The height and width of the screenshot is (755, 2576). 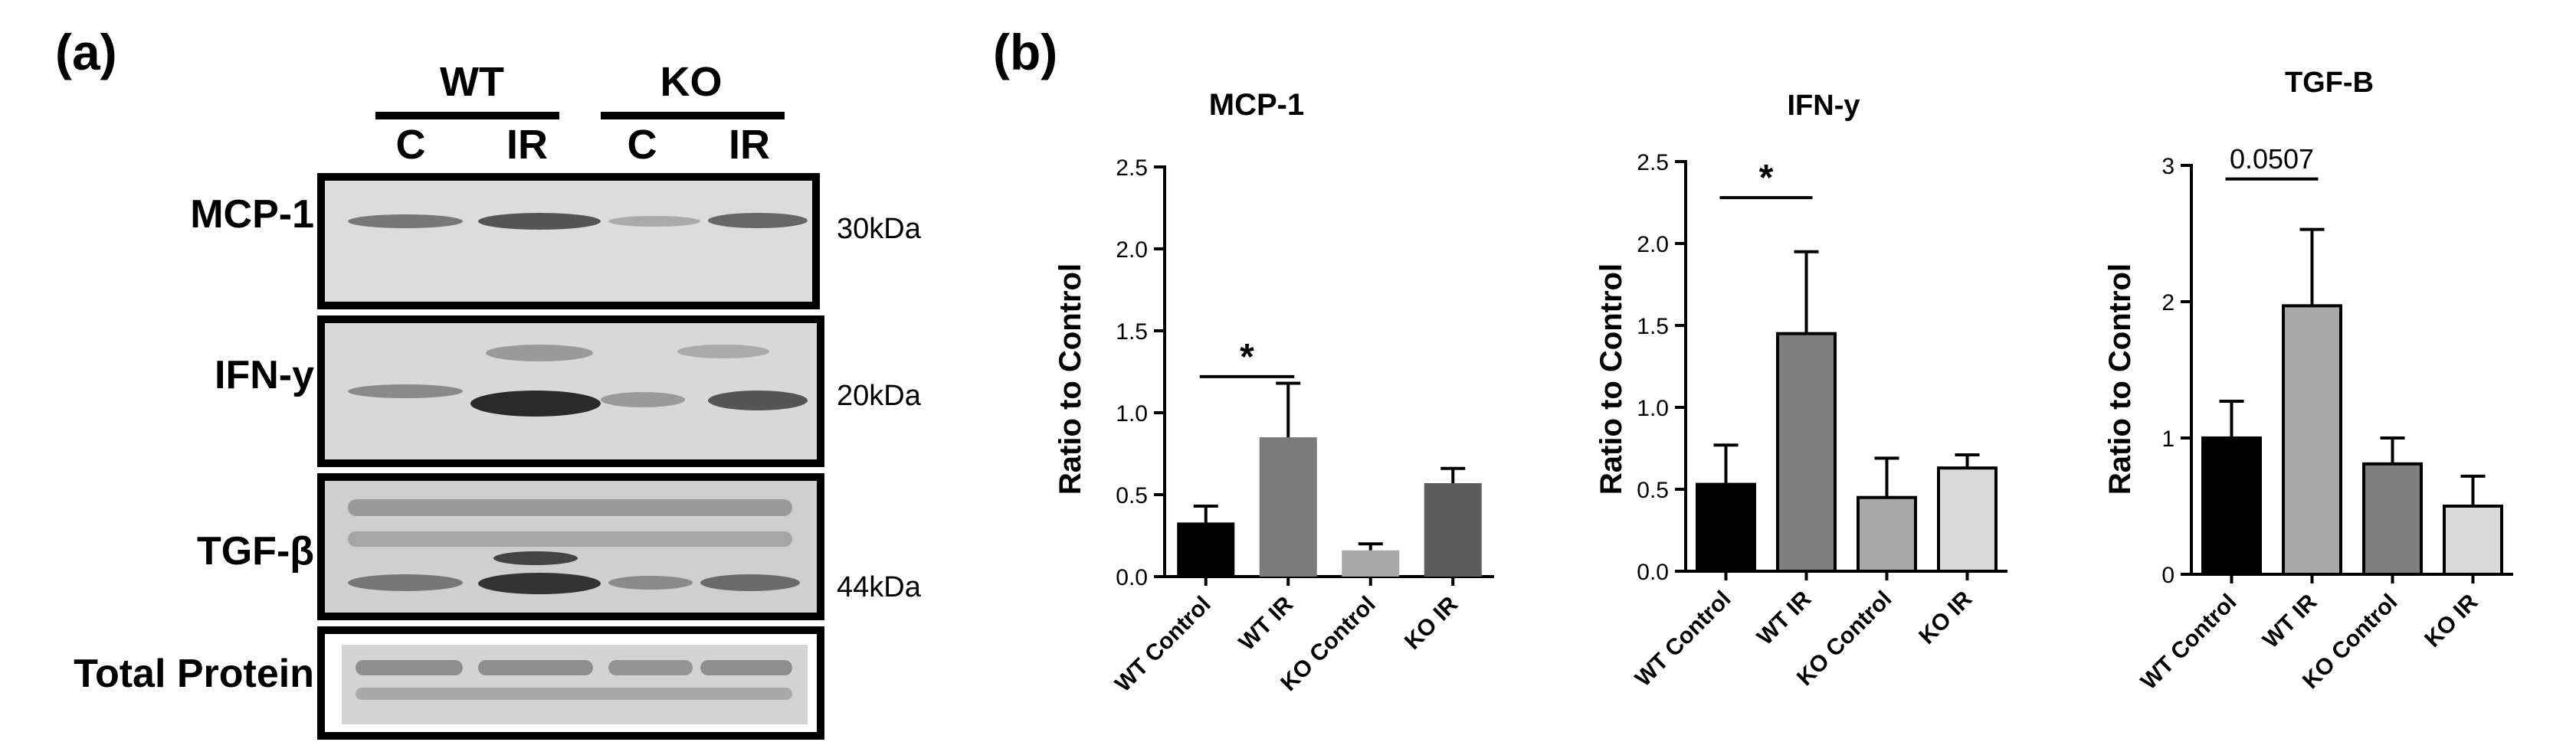 What do you see at coordinates (2168, 166) in the screenshot?
I see `y-tick-label: 3` at bounding box center [2168, 166].